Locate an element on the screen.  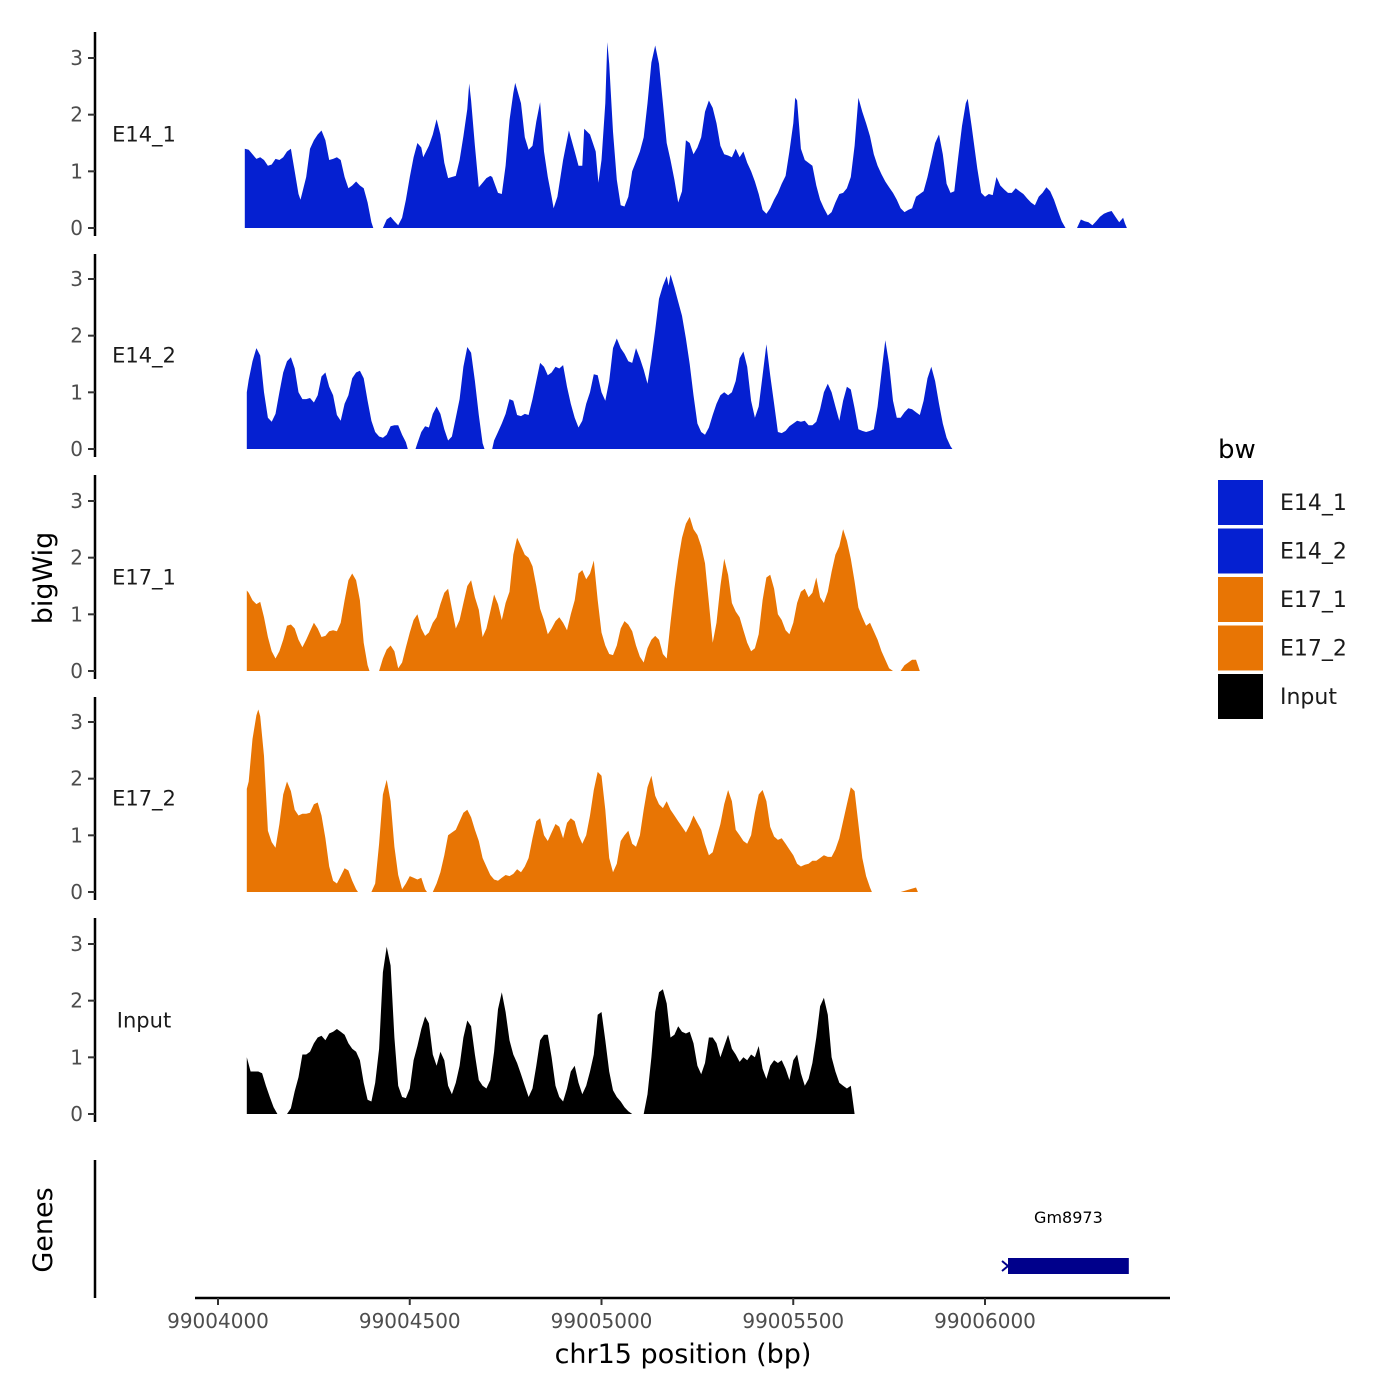
track-label-e14-1: E14_1 is located at coordinates (144, 135).